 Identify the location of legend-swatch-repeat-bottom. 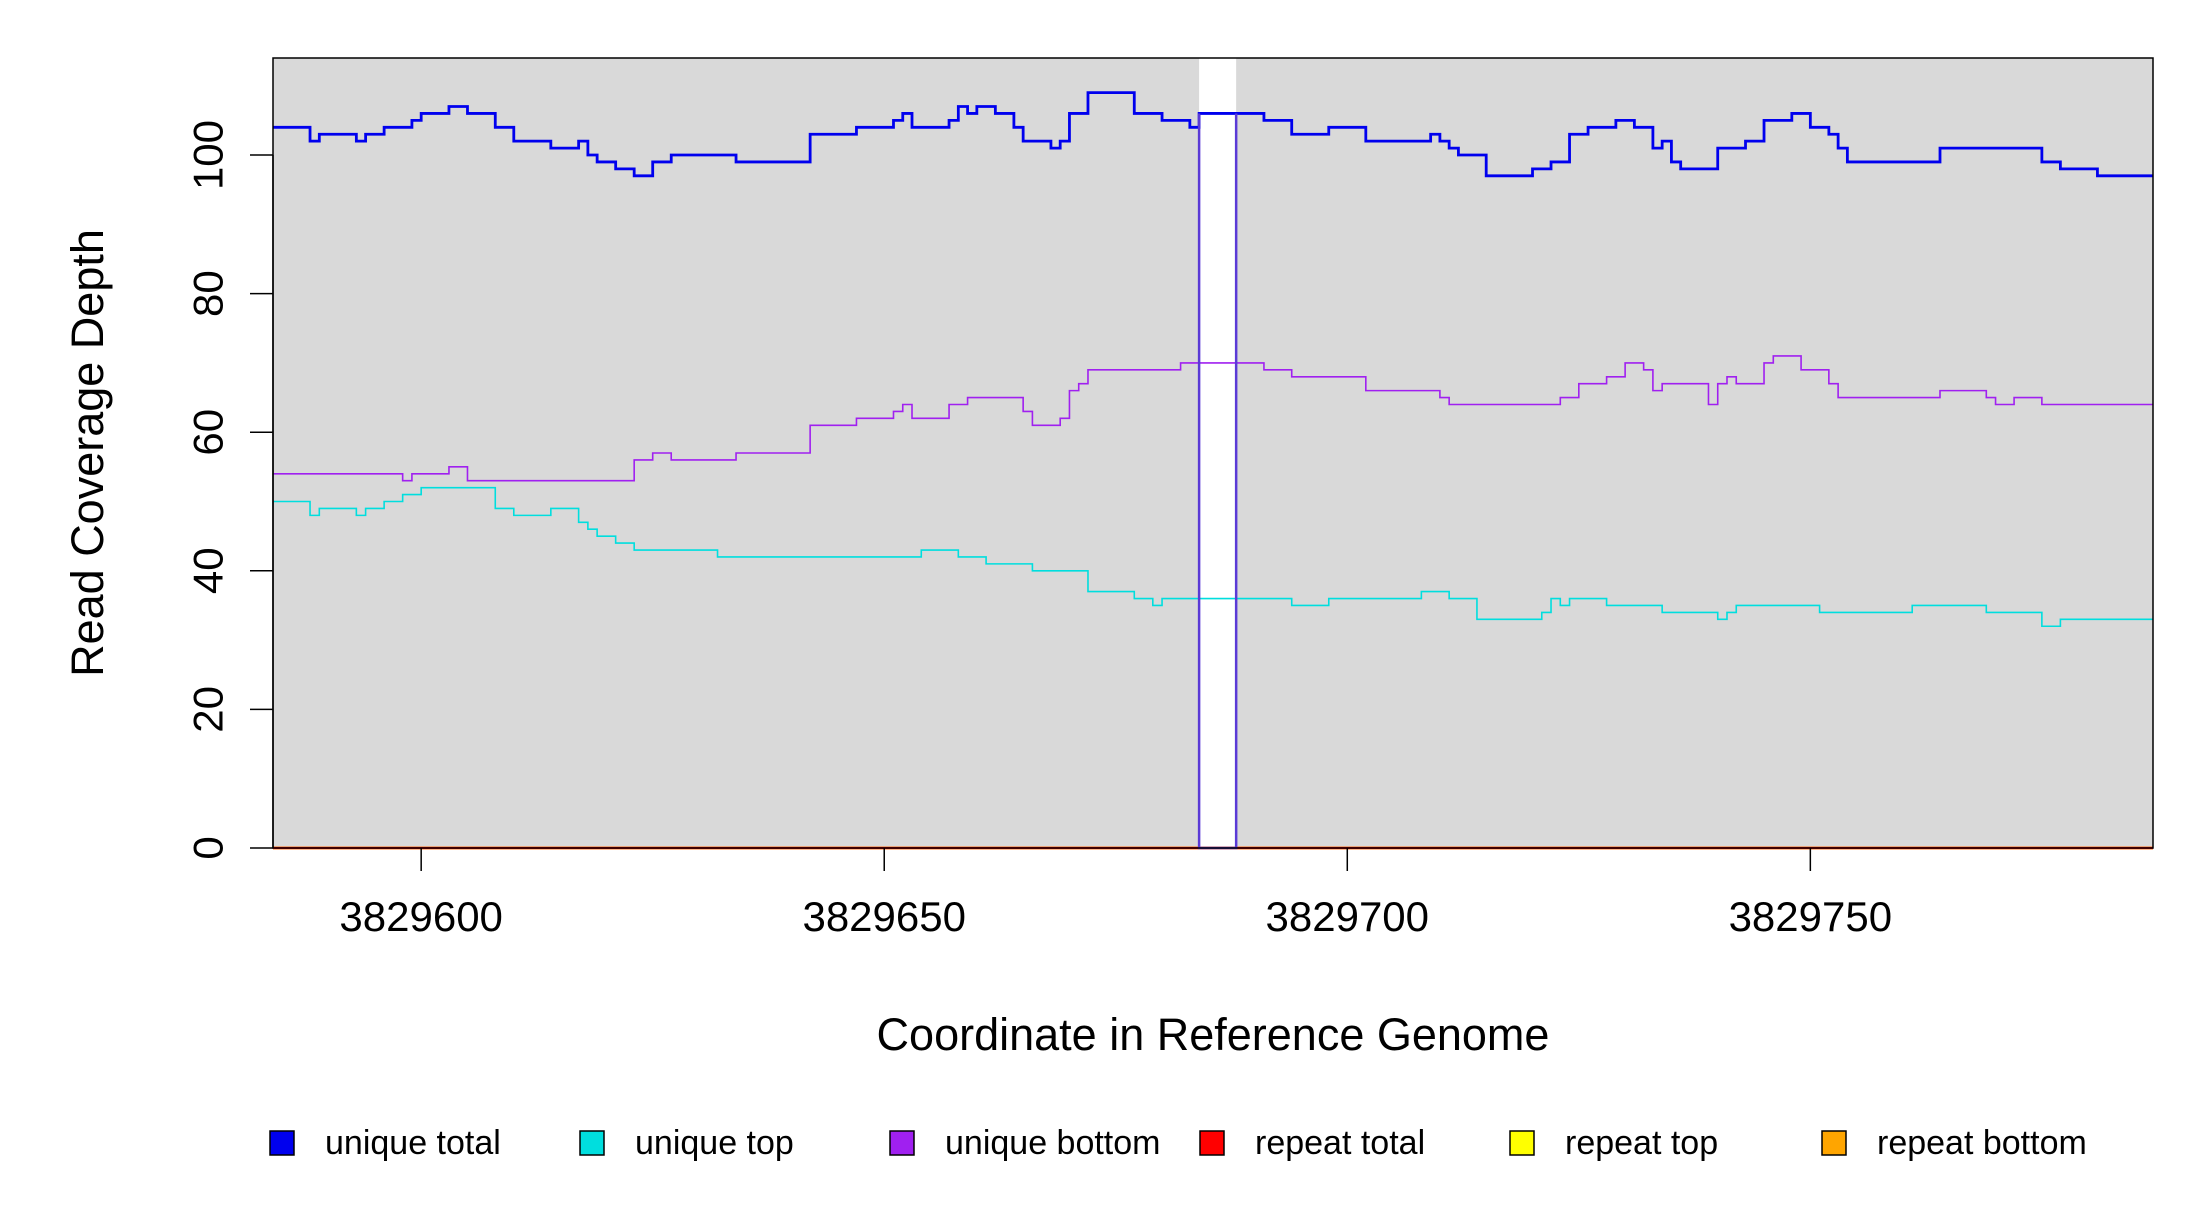
(1834, 1143).